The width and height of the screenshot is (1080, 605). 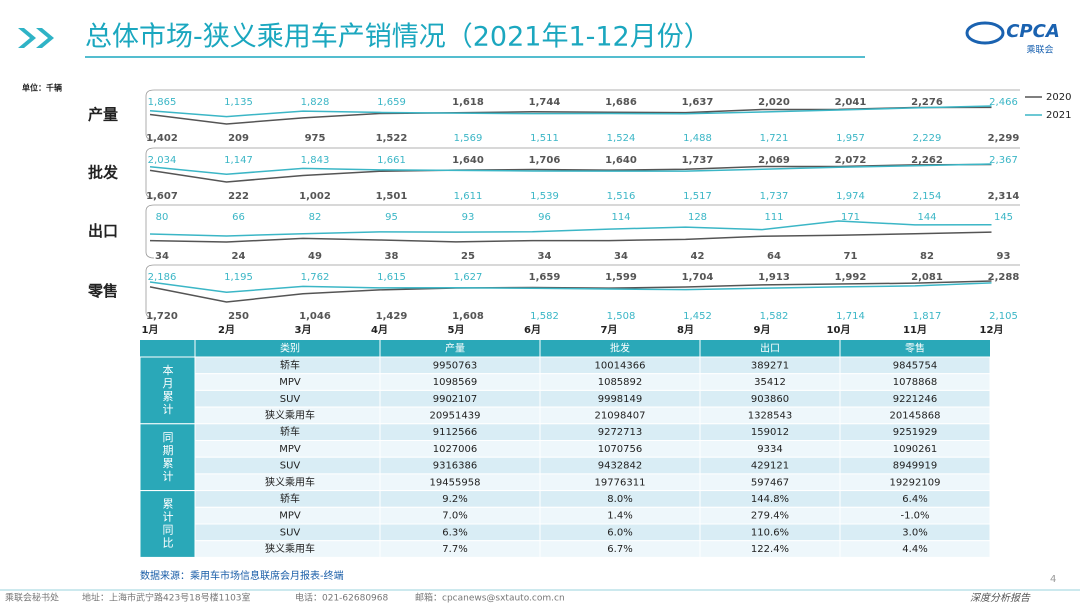 What do you see at coordinates (456, 330) in the screenshot?
I see `x-tick-label: 5月` at bounding box center [456, 330].